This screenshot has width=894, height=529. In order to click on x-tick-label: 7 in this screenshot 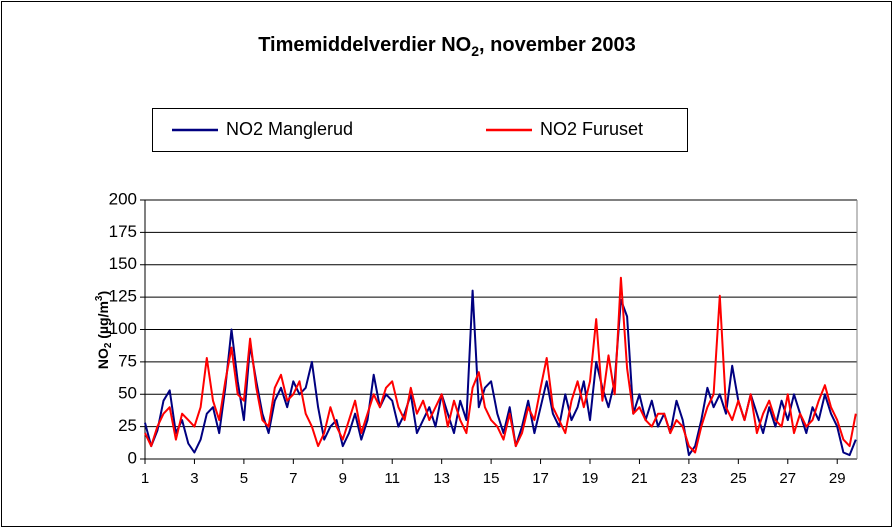, I will do `click(293, 478)`.